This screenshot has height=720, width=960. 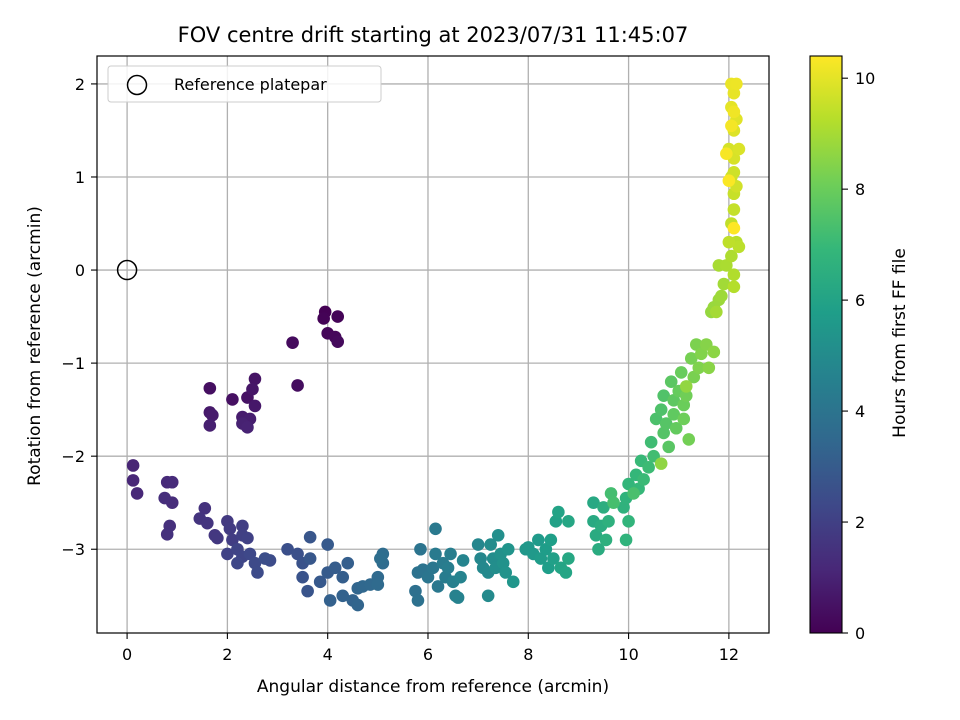 I want to click on x-tick-label: 6, so click(x=428, y=654).